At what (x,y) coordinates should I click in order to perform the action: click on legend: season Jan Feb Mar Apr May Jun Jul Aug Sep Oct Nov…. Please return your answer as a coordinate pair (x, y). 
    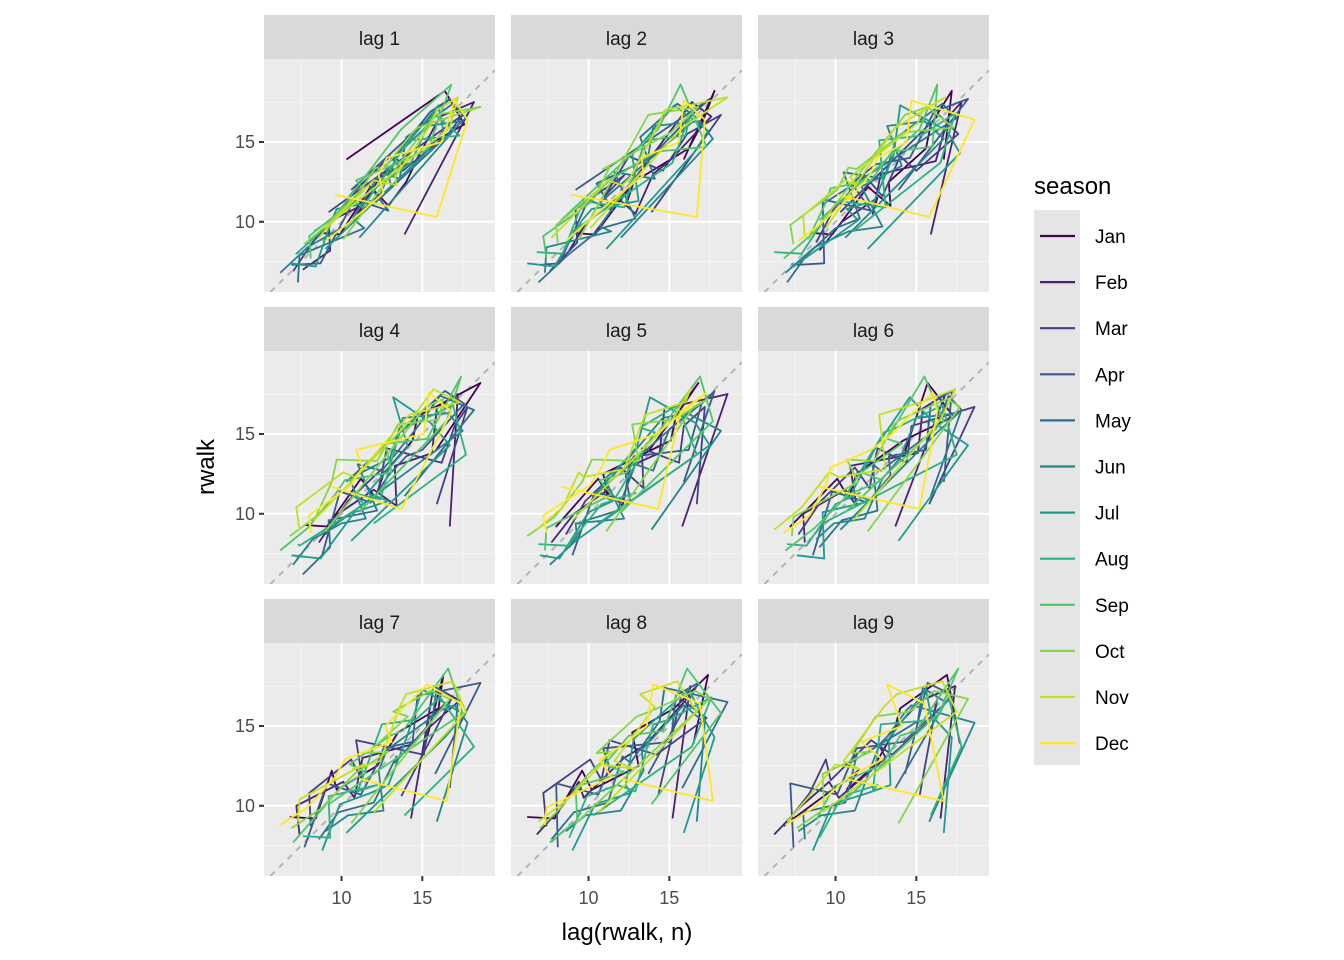
    Looking at the image, I should click on (1082, 469).